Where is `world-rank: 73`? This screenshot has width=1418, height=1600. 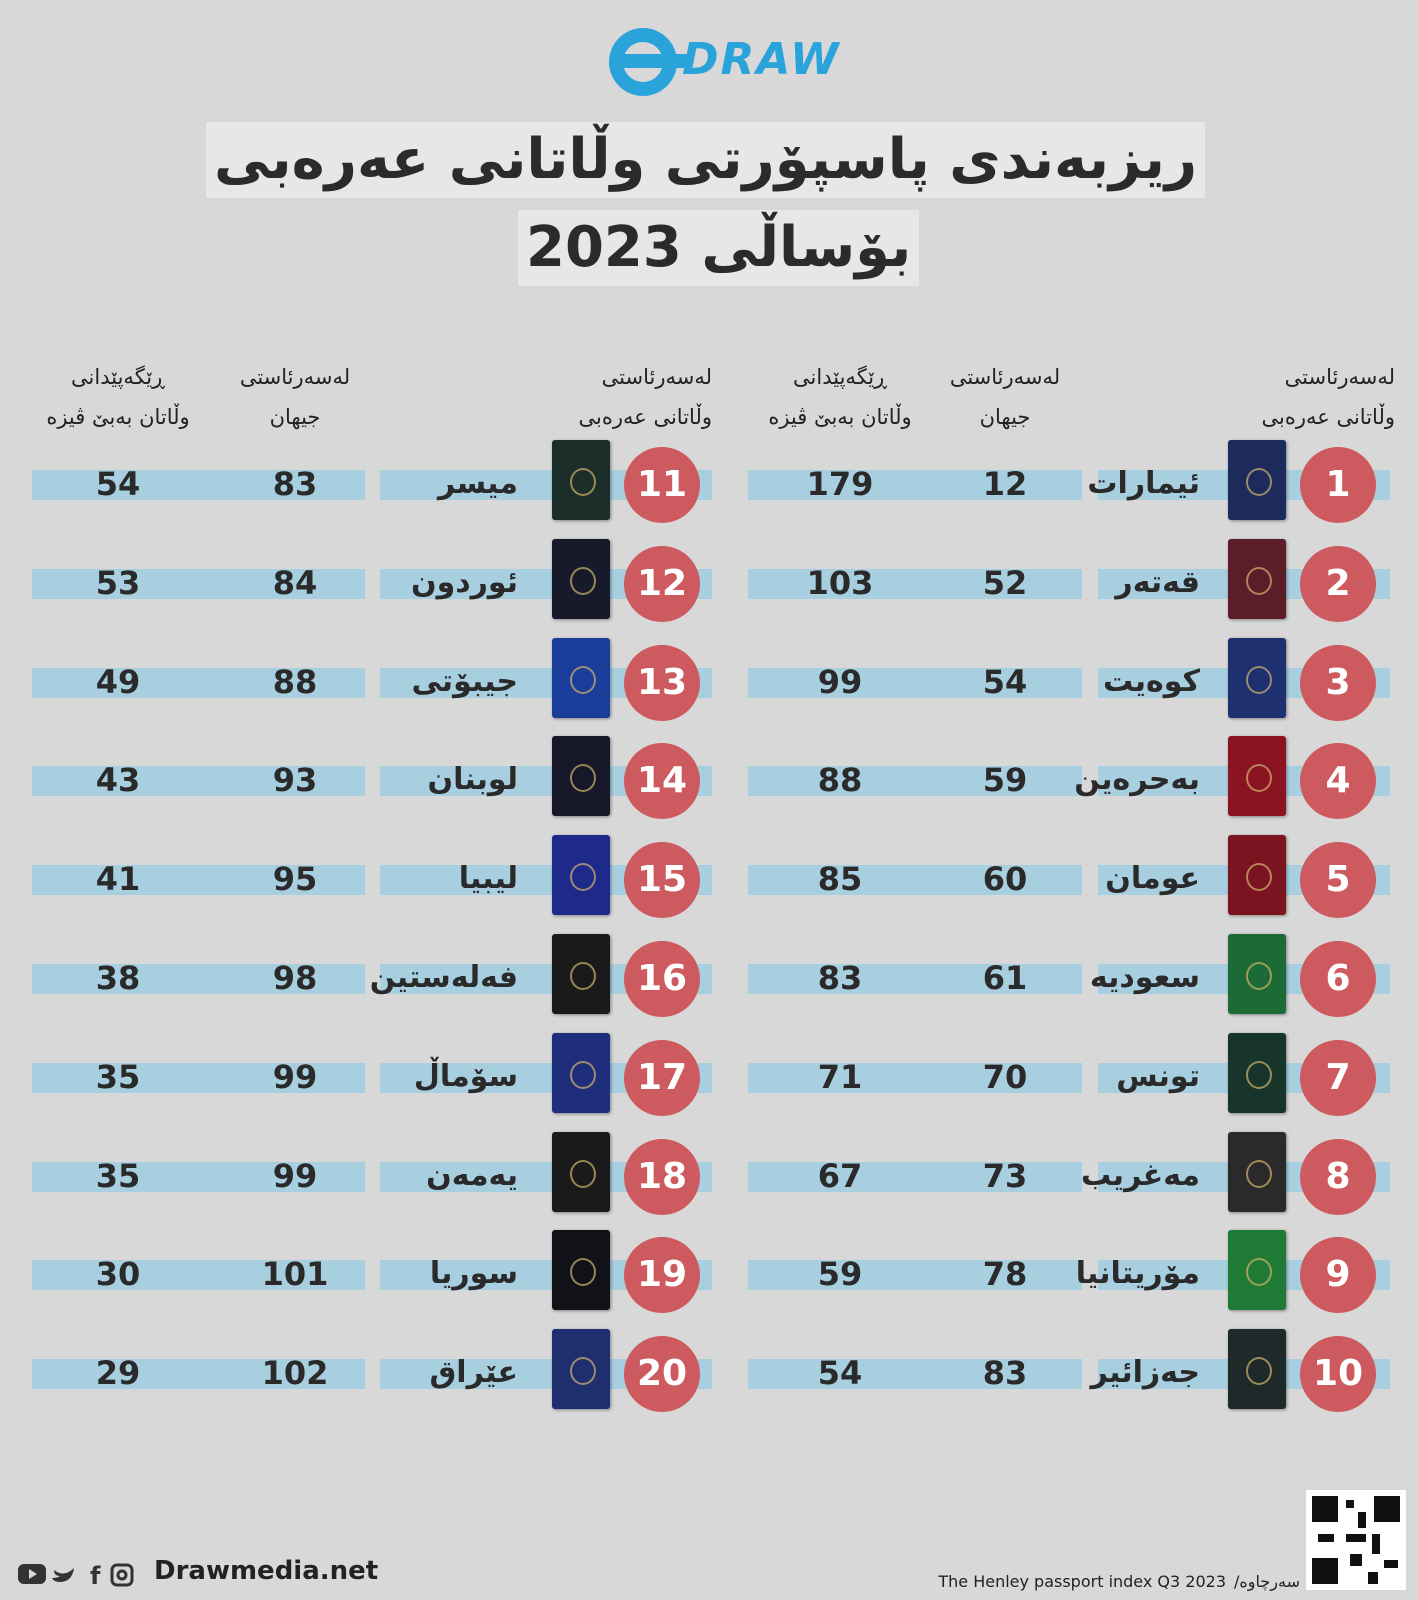 world-rank: 73 is located at coordinates (1005, 1175).